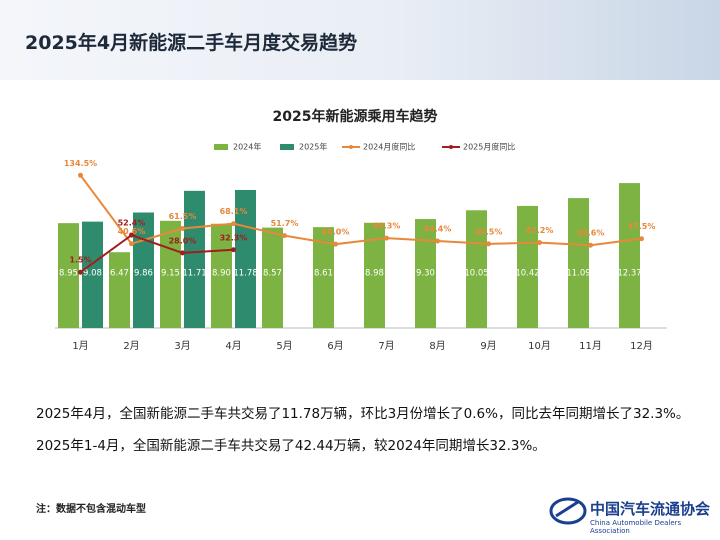  What do you see at coordinates (650, 509) in the screenshot?
I see `logo-name: 中国汽车流通协会` at bounding box center [650, 509].